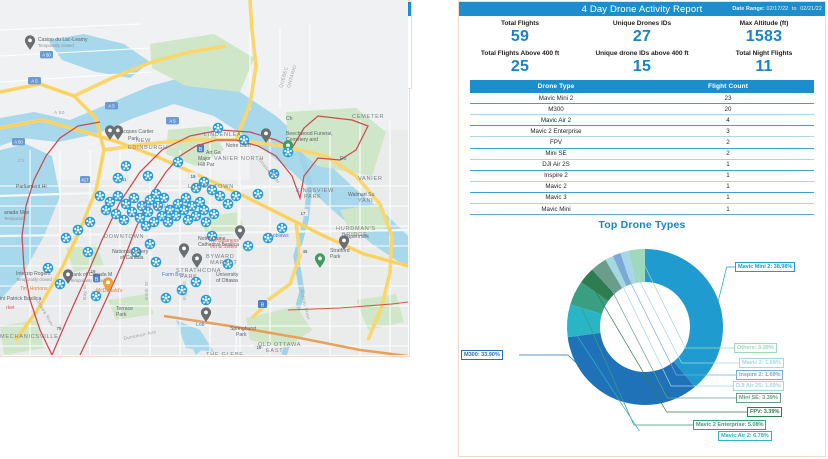 The image size is (828, 459). I want to click on kpi-unique-ids-above-400: Unique drone IDs above 400 ft 15, so click(642, 62).